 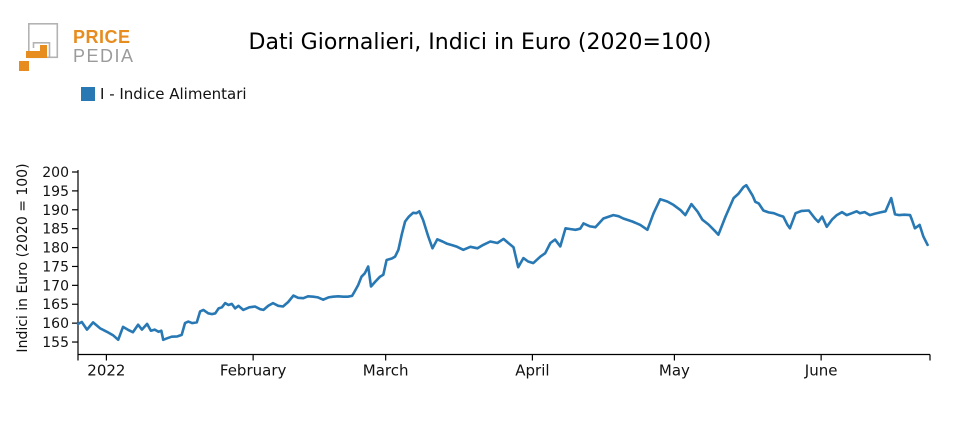 I want to click on y-tick-label: 185, so click(x=55, y=230).